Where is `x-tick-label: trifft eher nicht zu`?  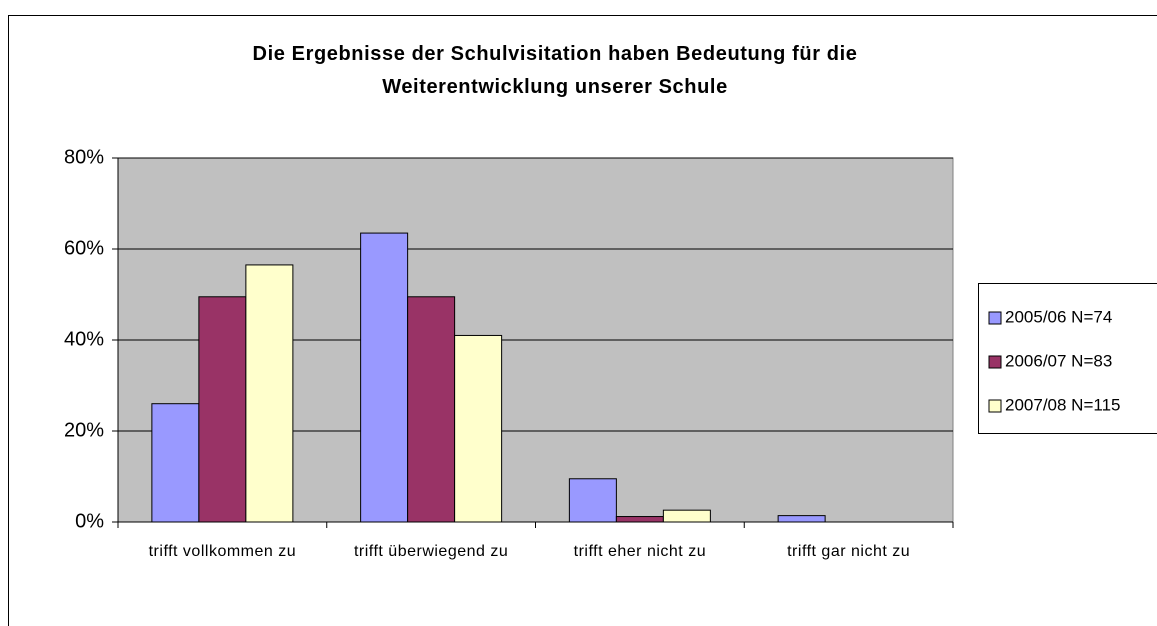 x-tick-label: trifft eher nicht zu is located at coordinates (640, 551).